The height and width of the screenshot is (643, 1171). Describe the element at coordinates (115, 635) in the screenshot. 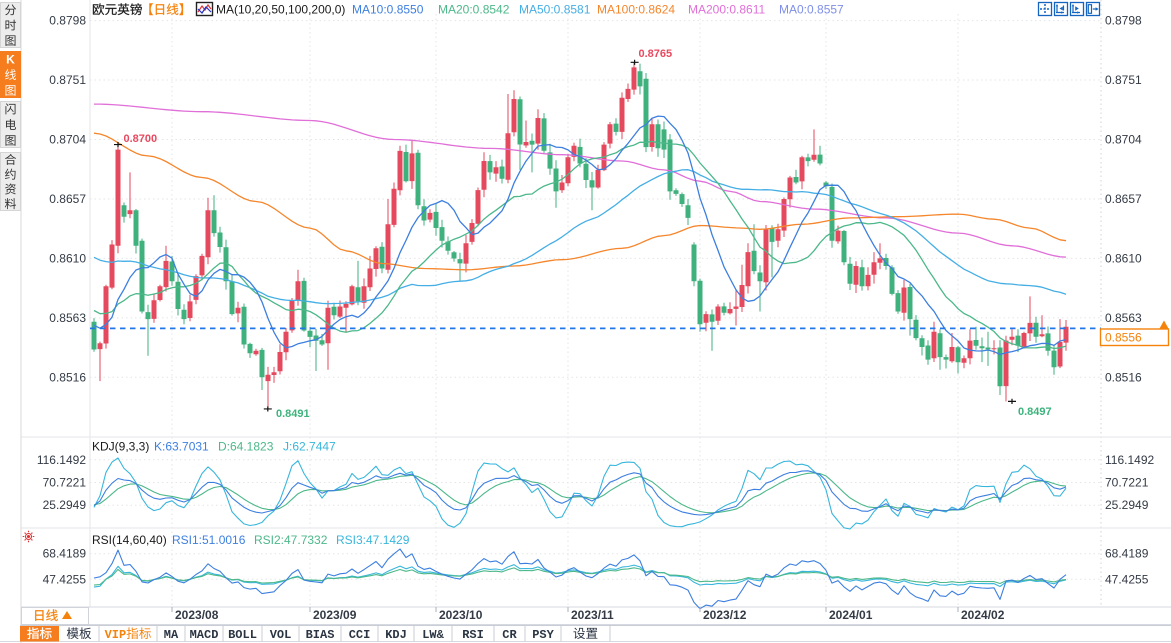

I see `svg-text: I` at that location.